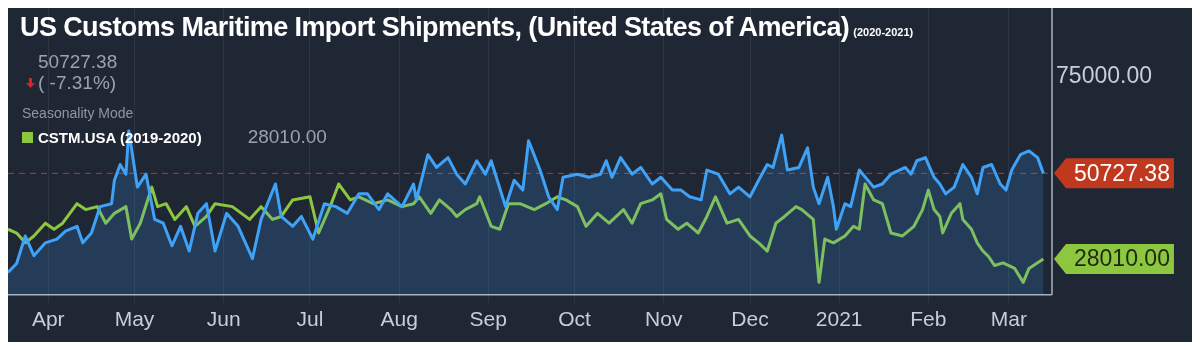  What do you see at coordinates (134, 319) in the screenshot?
I see `x-tick-label: May` at bounding box center [134, 319].